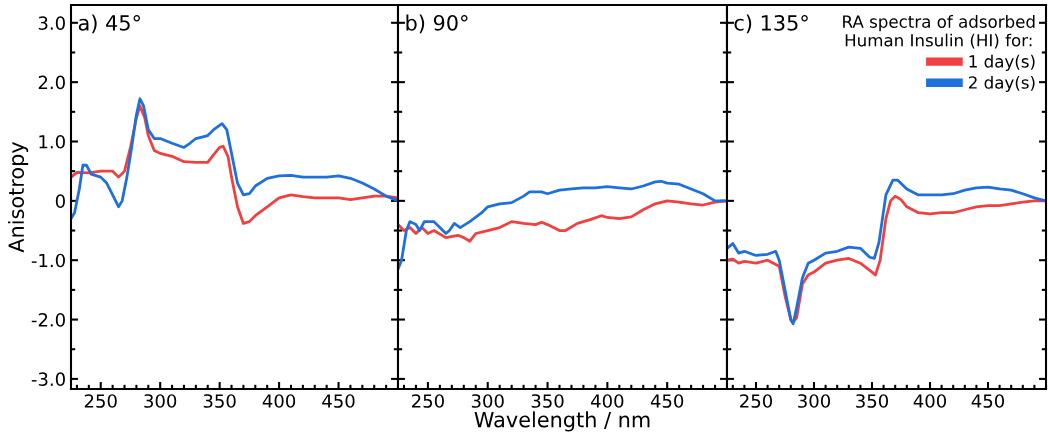 This screenshot has height=444, width=1048. I want to click on y-tick-label: 2.0, so click(51, 82).